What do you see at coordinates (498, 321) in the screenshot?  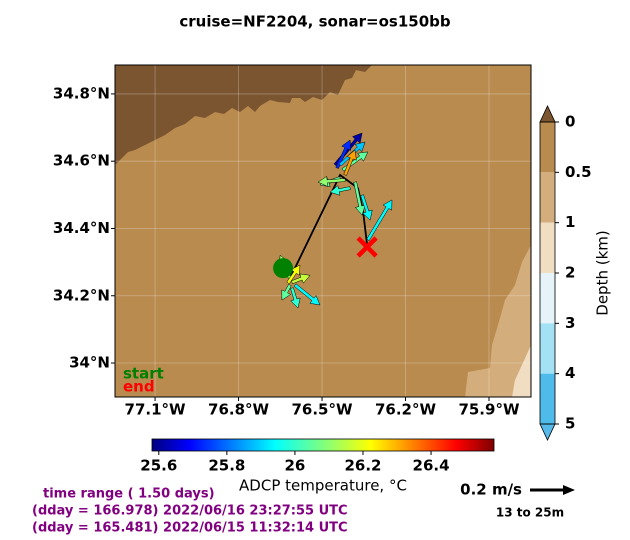 I see `shelf` at bounding box center [498, 321].